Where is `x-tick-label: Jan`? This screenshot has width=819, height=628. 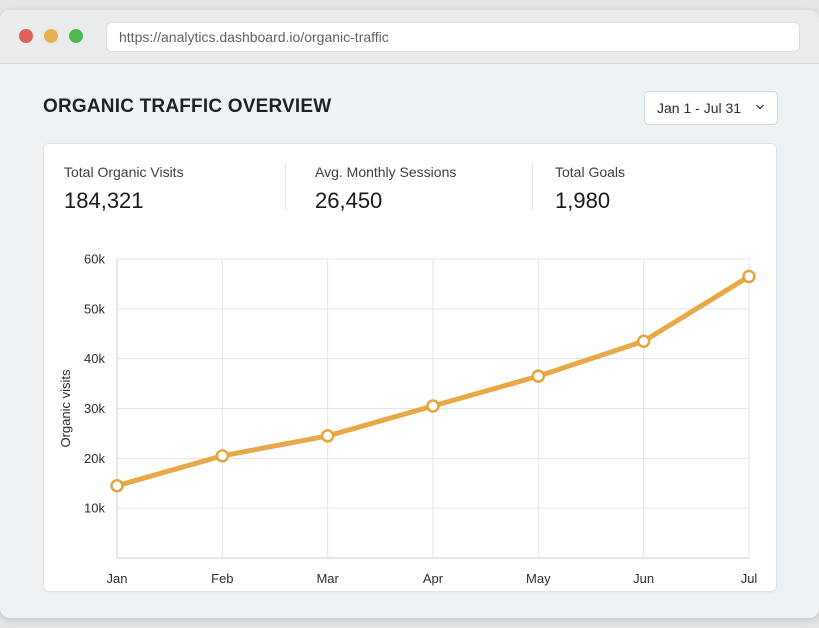
x-tick-label: Jan is located at coordinates (117, 578).